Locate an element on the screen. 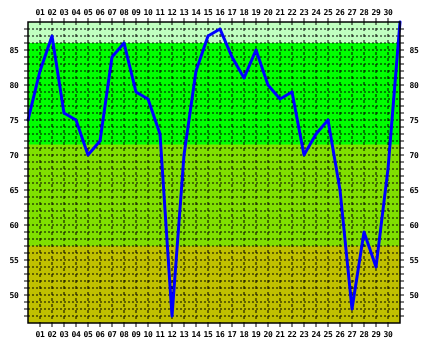  y-tick-label: 70 is located at coordinates (14, 155).